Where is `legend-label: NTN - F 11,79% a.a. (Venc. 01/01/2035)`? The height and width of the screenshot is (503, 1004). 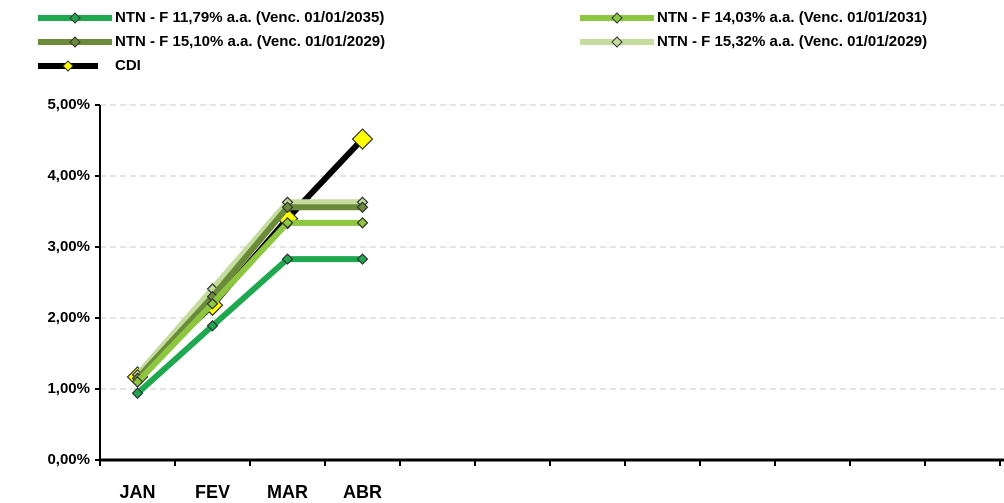 legend-label: NTN - F 11,79% a.a. (Venc. 01/01/2035) is located at coordinates (249, 17).